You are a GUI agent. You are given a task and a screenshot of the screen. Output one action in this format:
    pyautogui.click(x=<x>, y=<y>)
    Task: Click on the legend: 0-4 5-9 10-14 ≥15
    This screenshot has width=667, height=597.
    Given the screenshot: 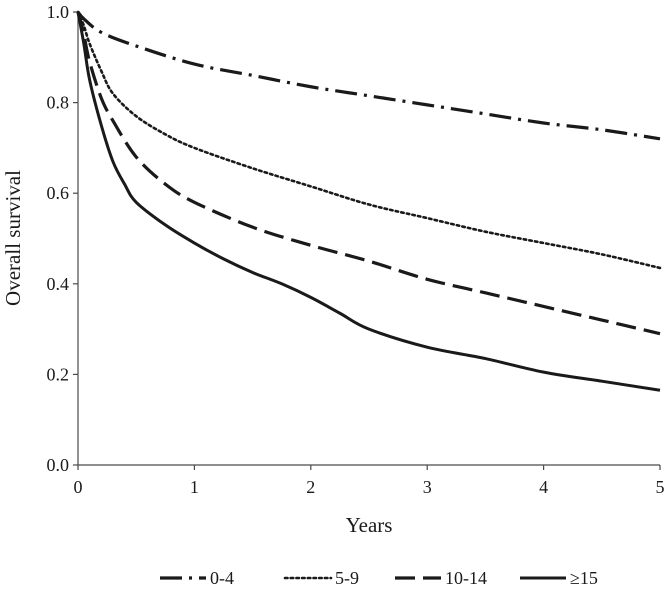 What is the action you would take?
    pyautogui.click(x=379, y=578)
    